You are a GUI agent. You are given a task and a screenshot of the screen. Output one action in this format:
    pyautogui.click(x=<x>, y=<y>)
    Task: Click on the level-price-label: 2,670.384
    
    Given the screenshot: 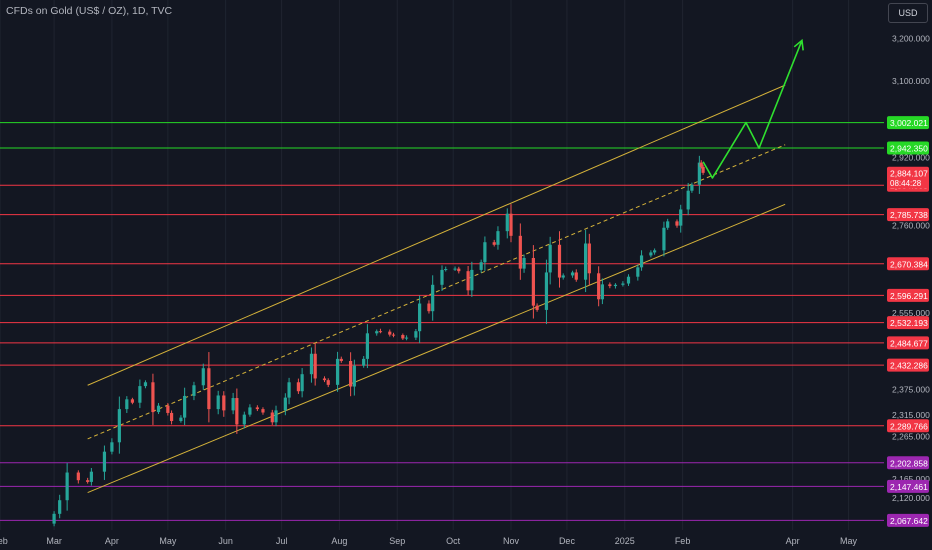 What is the action you would take?
    pyautogui.click(x=909, y=264)
    